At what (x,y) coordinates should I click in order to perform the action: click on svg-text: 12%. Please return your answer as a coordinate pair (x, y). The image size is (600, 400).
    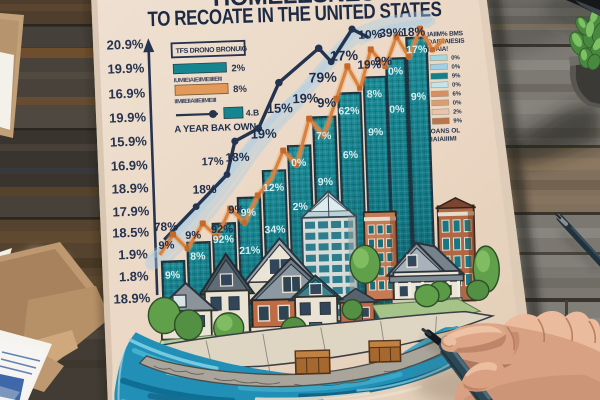
    Looking at the image, I should click on (274, 188).